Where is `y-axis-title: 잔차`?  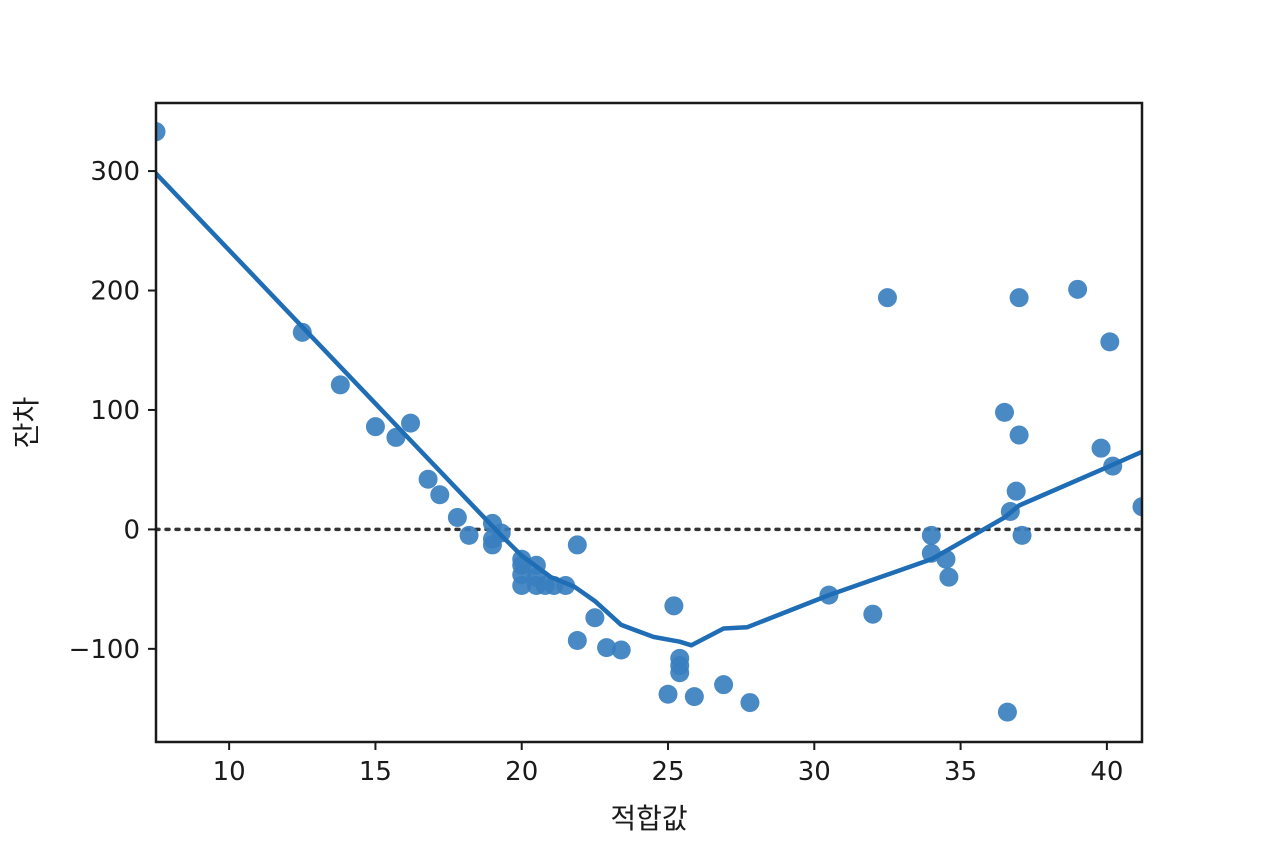
y-axis-title: 잔차 is located at coordinates (26, 423).